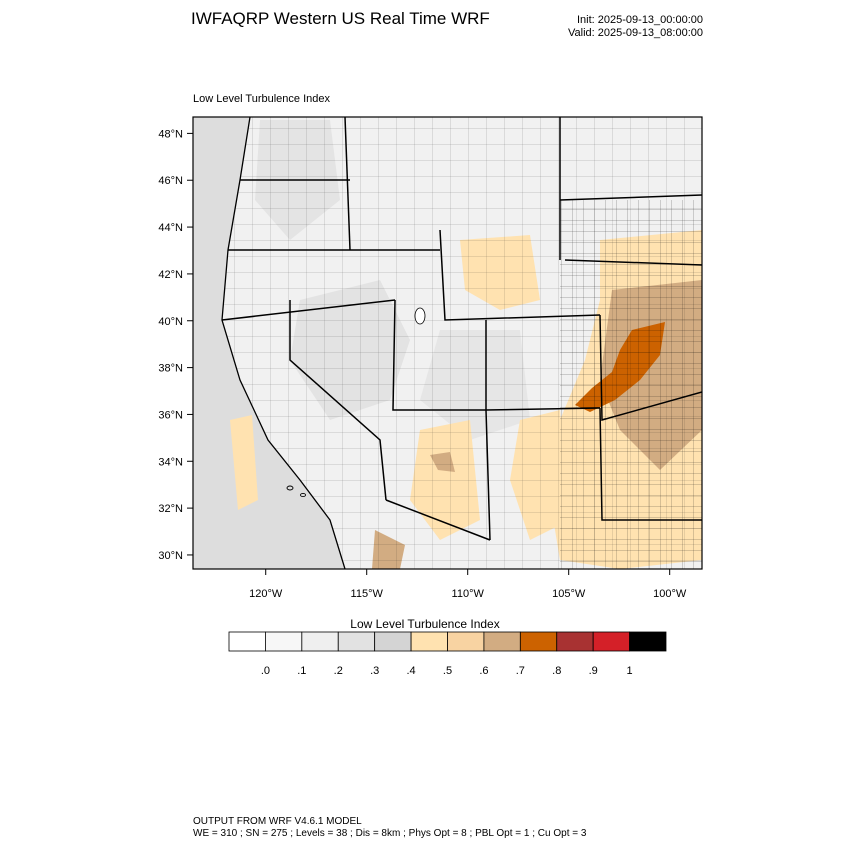 Image resolution: width=850 pixels, height=850 pixels. I want to click on lon-tick-label: 100°W, so click(670, 594).